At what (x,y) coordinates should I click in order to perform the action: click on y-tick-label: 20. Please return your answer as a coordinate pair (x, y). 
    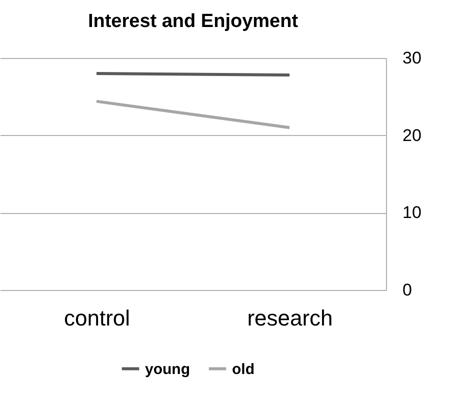
    Looking at the image, I should click on (412, 135).